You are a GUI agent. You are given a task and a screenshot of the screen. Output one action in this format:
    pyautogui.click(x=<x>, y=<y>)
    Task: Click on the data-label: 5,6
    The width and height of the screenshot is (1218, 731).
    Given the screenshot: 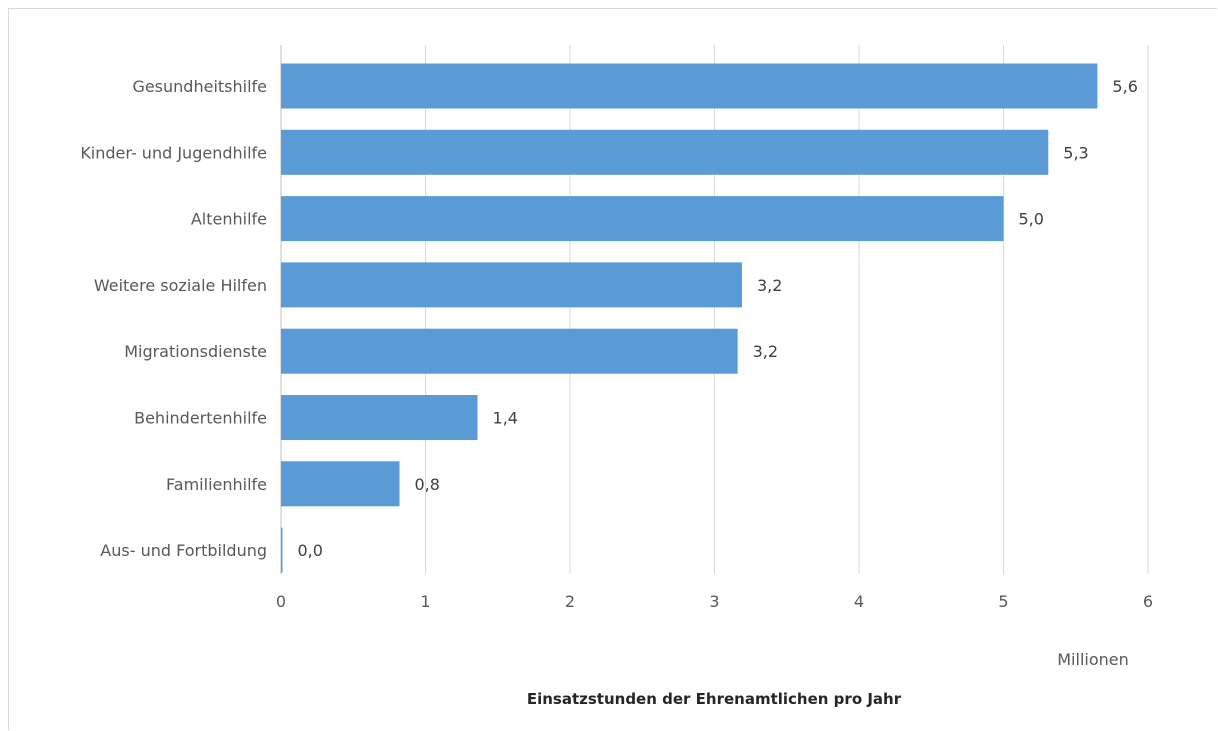 What is the action you would take?
    pyautogui.click(x=1124, y=86)
    